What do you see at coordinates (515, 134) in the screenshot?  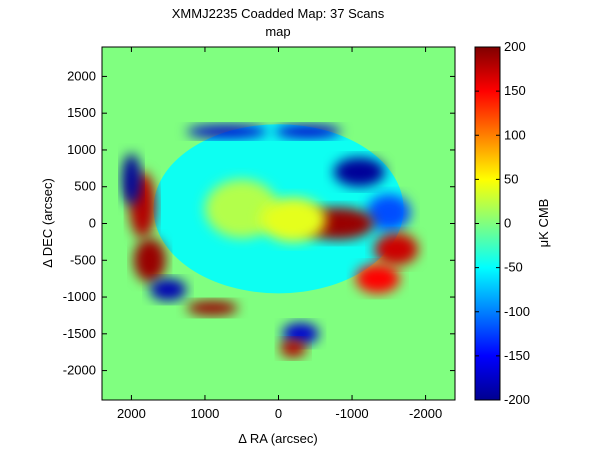 I see `colorbar-tick-label: 100` at bounding box center [515, 134].